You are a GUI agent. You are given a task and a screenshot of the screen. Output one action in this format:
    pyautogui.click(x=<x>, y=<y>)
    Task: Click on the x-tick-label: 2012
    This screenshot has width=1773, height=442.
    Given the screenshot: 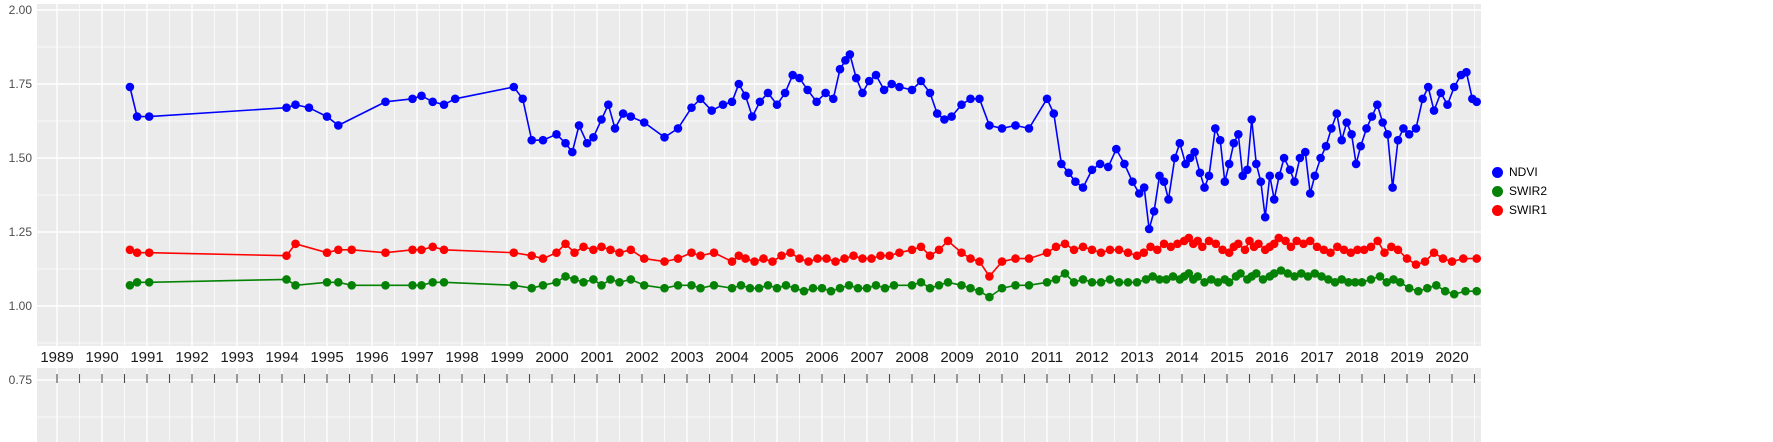 What is the action you would take?
    pyautogui.click(x=1091, y=357)
    